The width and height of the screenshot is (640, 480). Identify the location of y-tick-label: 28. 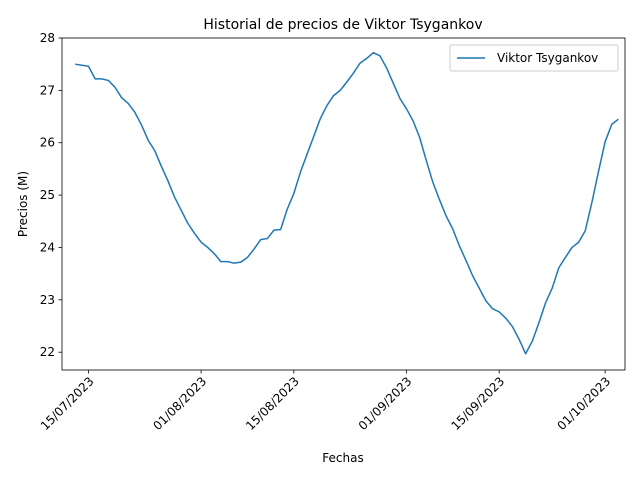
(47, 38).